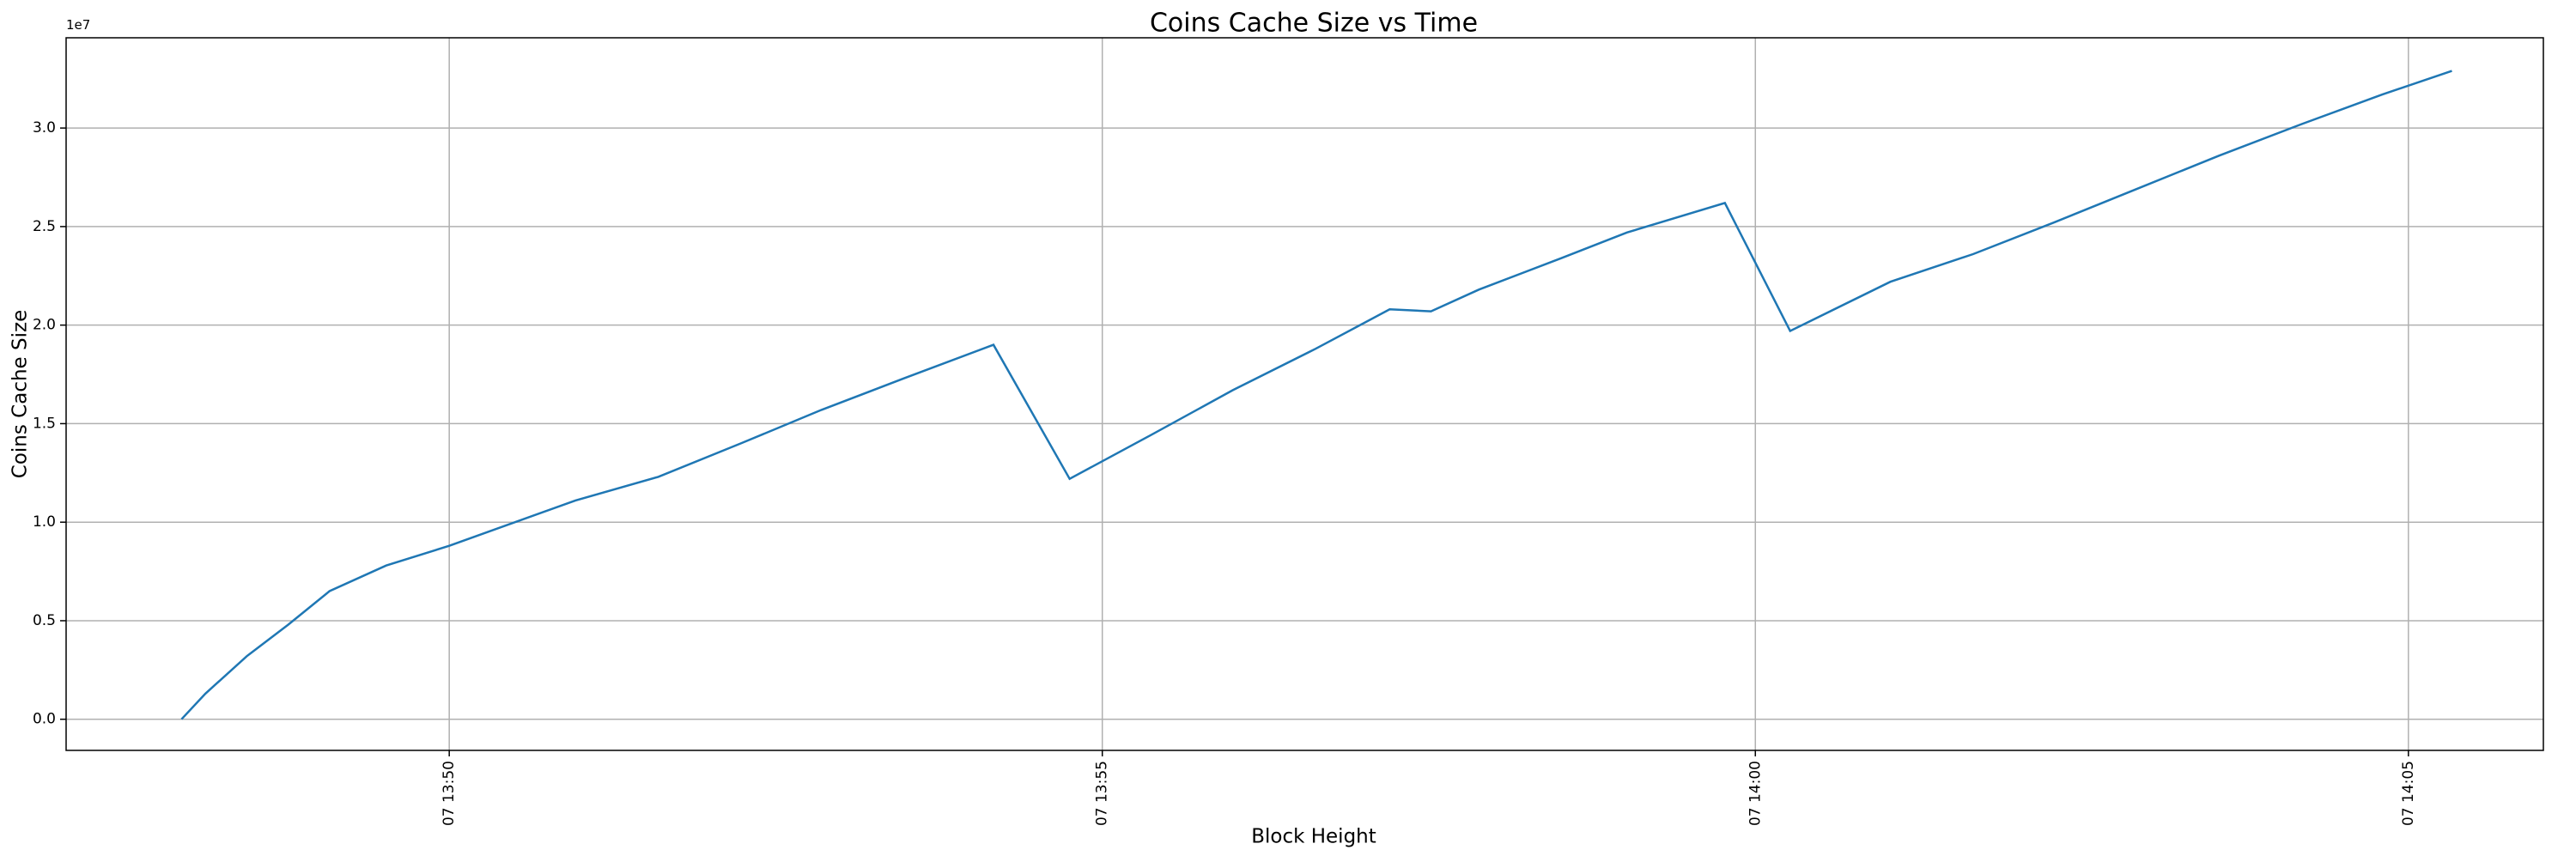 Image resolution: width=2576 pixels, height=862 pixels. Describe the element at coordinates (1755, 793) in the screenshot. I see `x-tick-label: 07 14:00` at that location.